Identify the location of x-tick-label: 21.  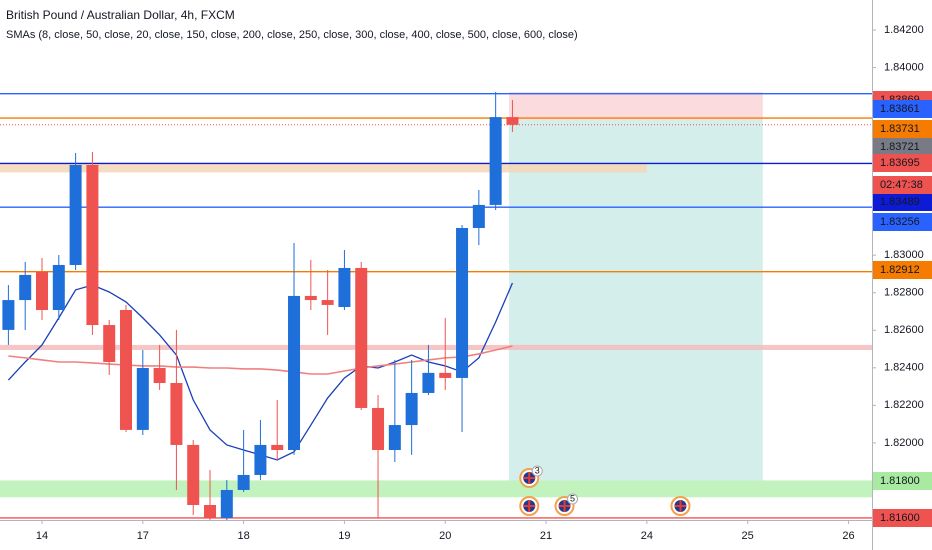
(546, 536).